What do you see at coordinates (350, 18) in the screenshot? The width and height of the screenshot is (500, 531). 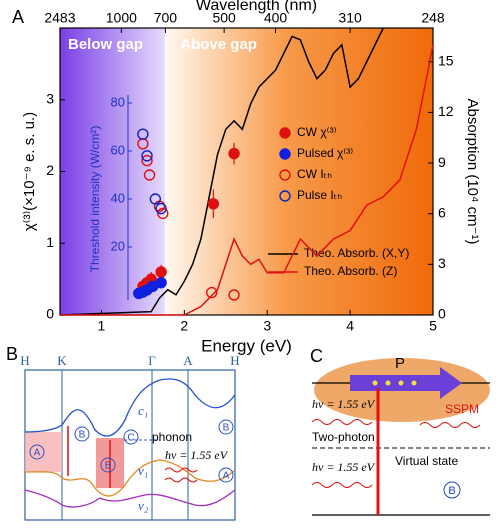 I see `top-tick-label: 310` at bounding box center [350, 18].